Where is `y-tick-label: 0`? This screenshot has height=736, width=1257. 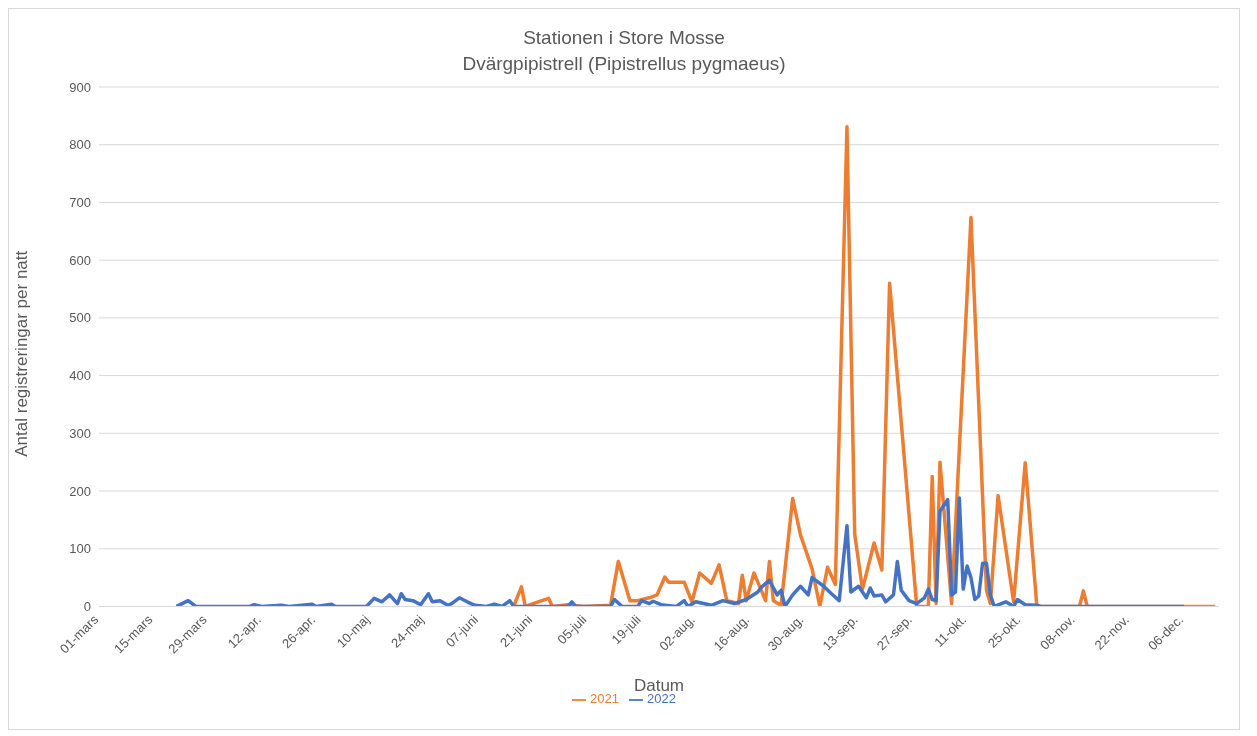 y-tick-label: 0 is located at coordinates (87, 607).